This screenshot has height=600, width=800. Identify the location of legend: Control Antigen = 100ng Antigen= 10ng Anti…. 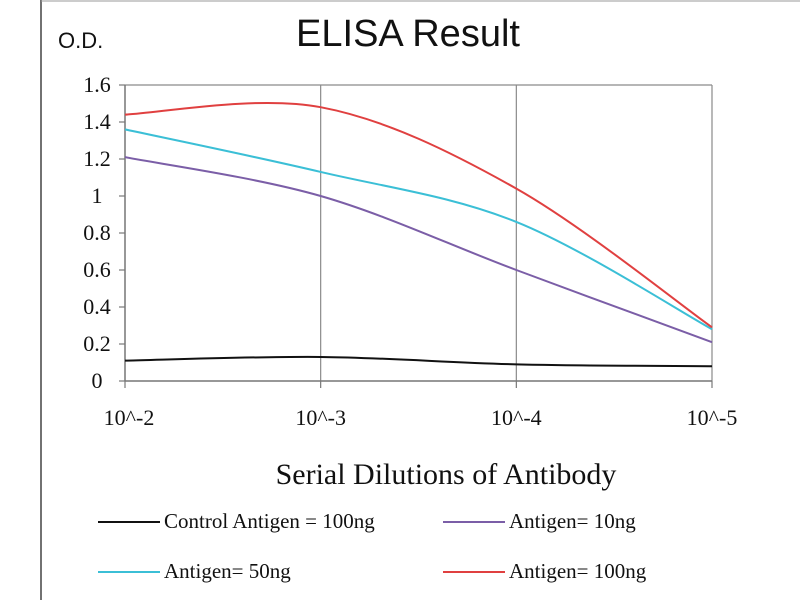
(372, 546).